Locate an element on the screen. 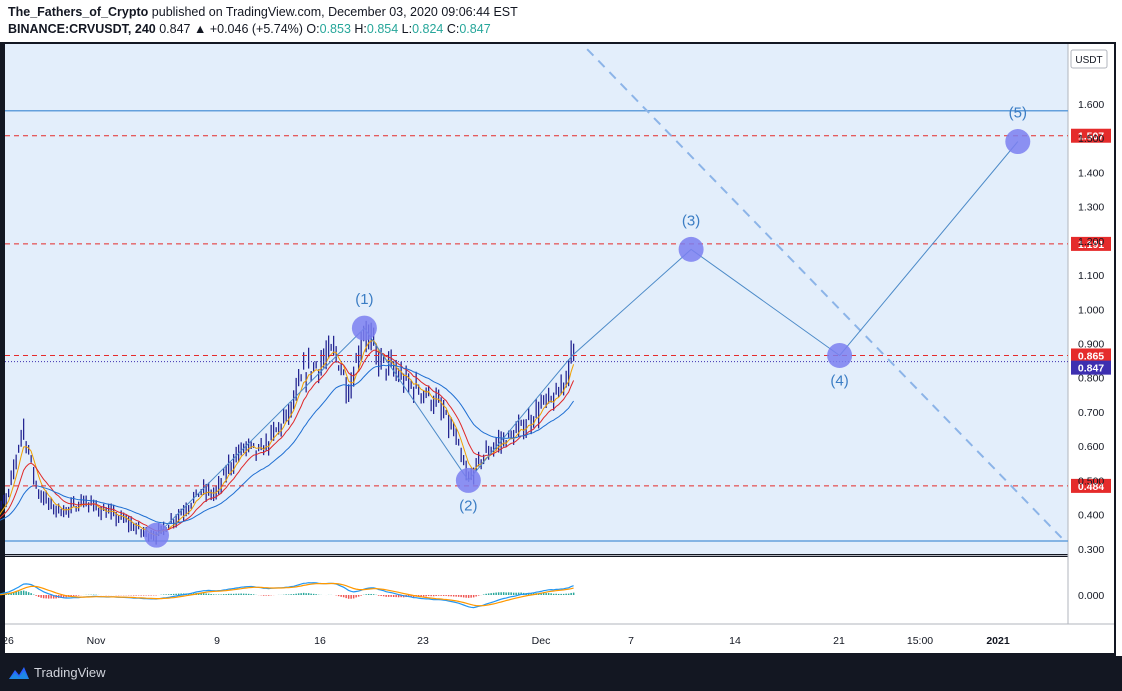 This screenshot has height=691, width=1122. level-price-label: 1.507 is located at coordinates (1091, 137).